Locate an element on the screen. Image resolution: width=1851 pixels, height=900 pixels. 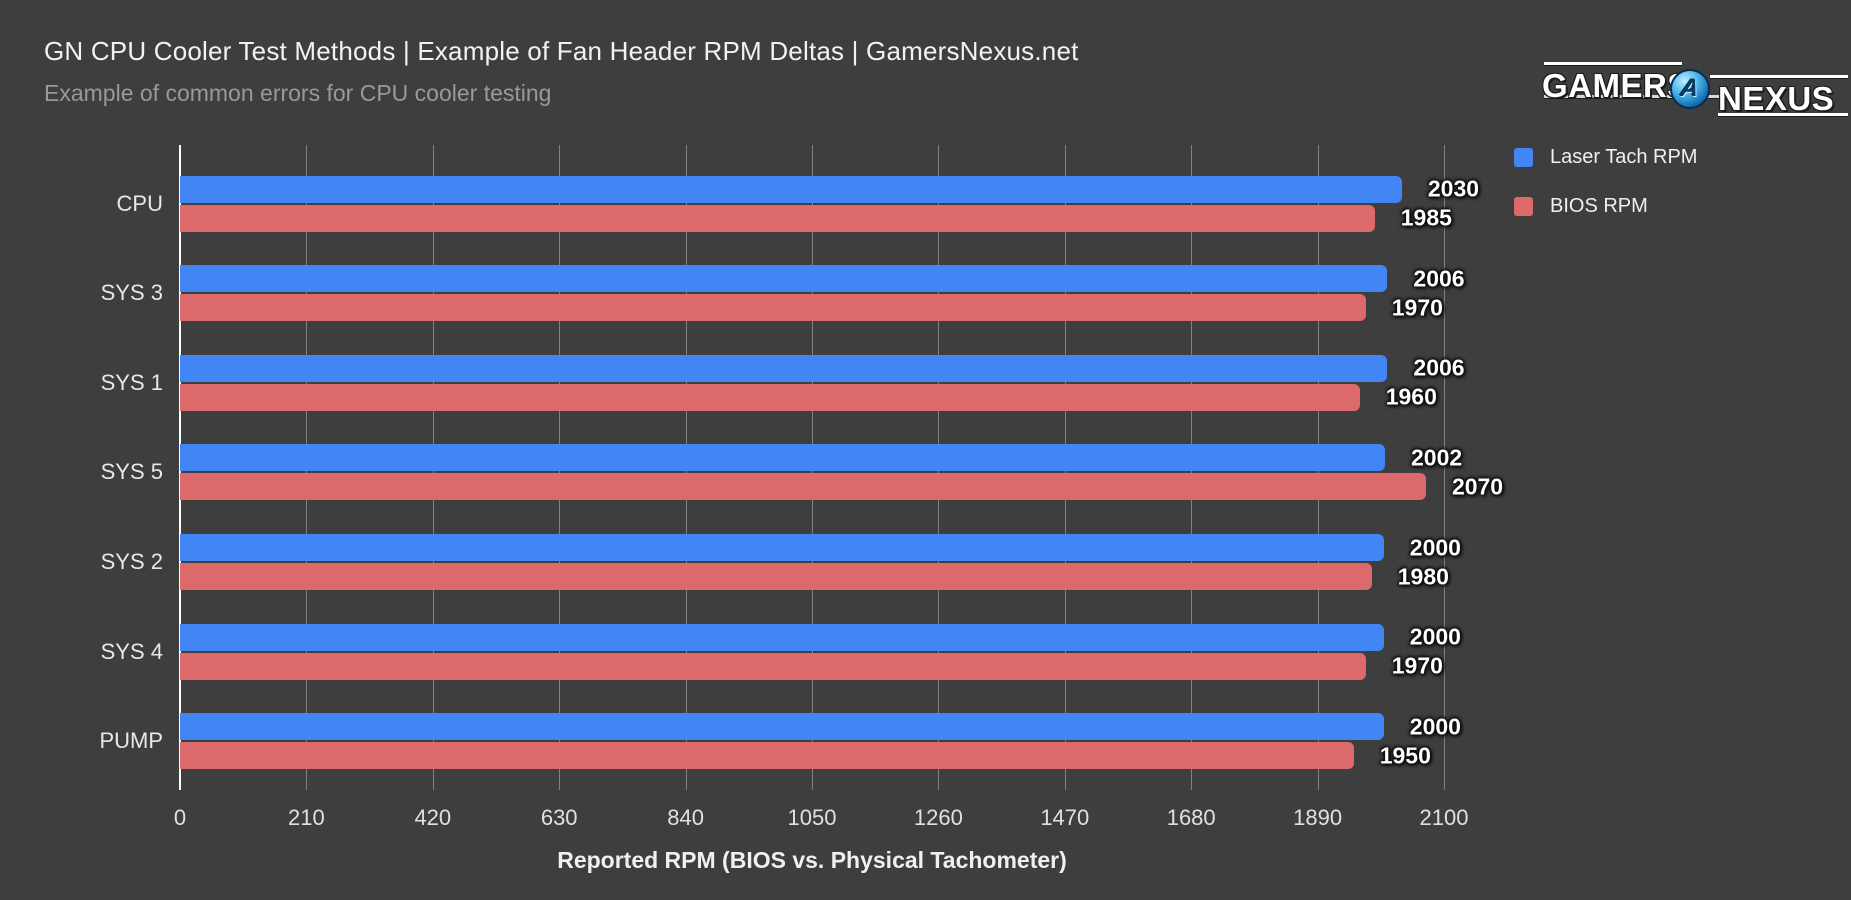
x-tick-label-420: 420 is located at coordinates (433, 817).